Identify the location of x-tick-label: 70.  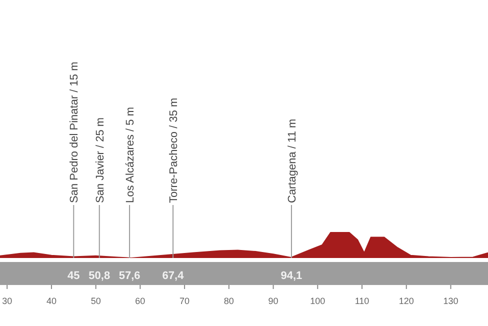
(185, 301).